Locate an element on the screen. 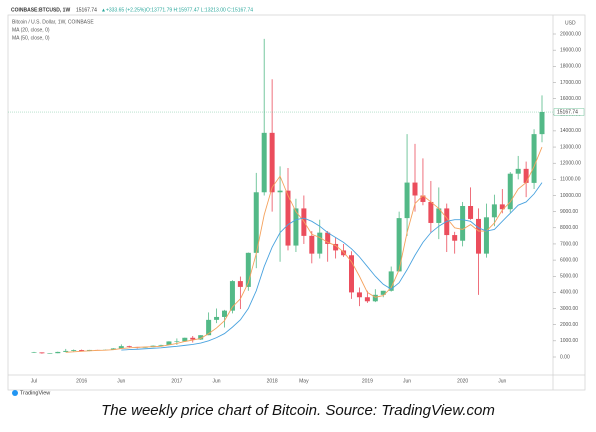  x-tick-label: 2019 is located at coordinates (367, 381).